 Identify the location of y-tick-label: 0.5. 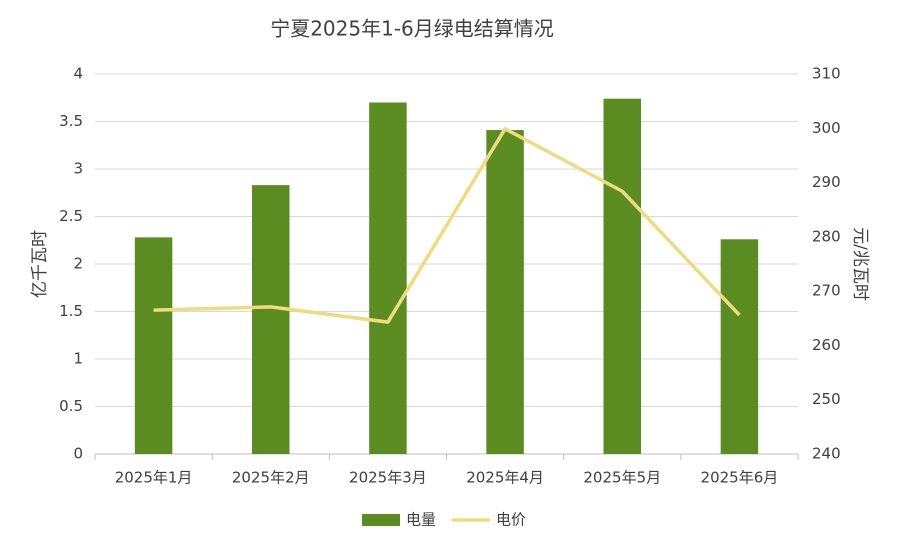
(71, 406).